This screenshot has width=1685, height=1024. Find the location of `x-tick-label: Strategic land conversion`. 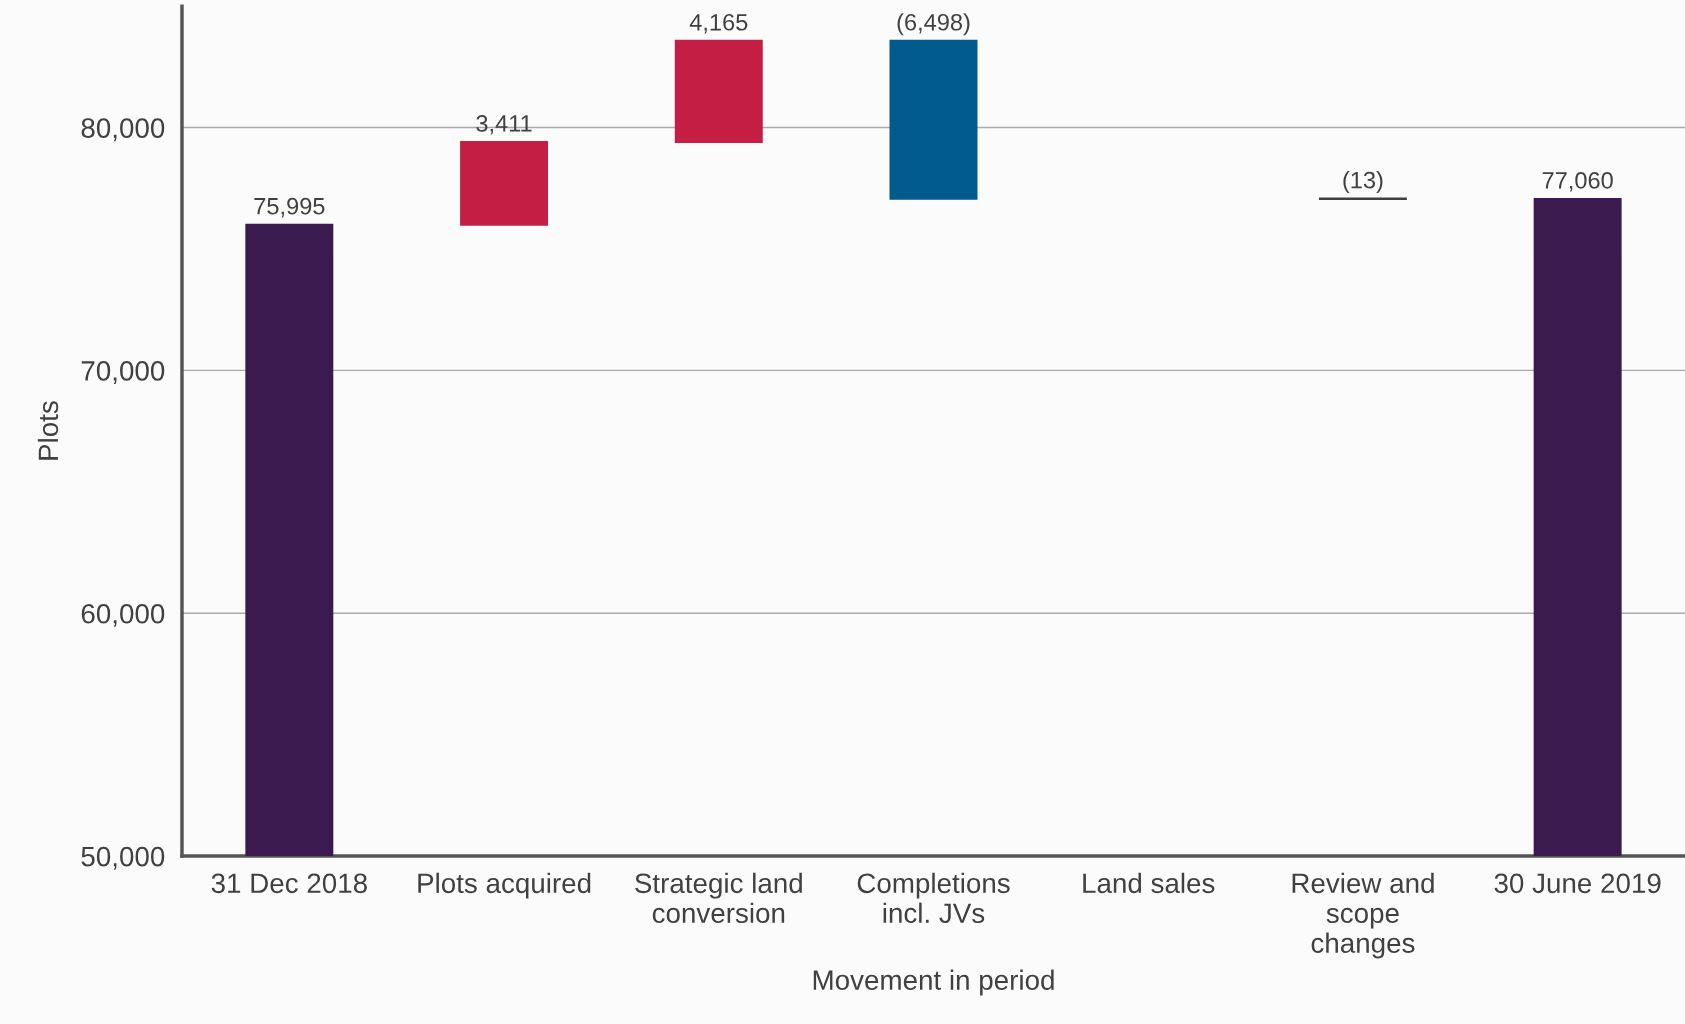

x-tick-label: Strategic land conversion is located at coordinates (718, 898).